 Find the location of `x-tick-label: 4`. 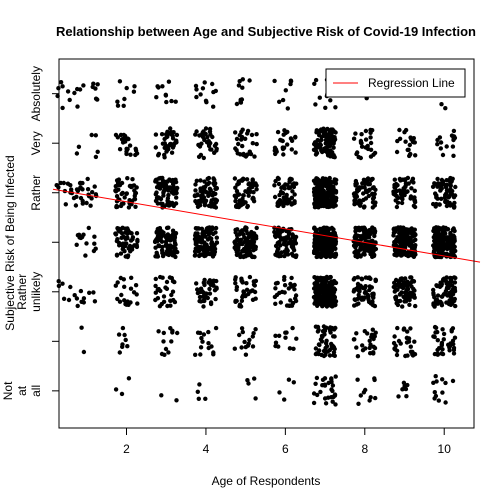

x-tick-label: 4 is located at coordinates (206, 449).